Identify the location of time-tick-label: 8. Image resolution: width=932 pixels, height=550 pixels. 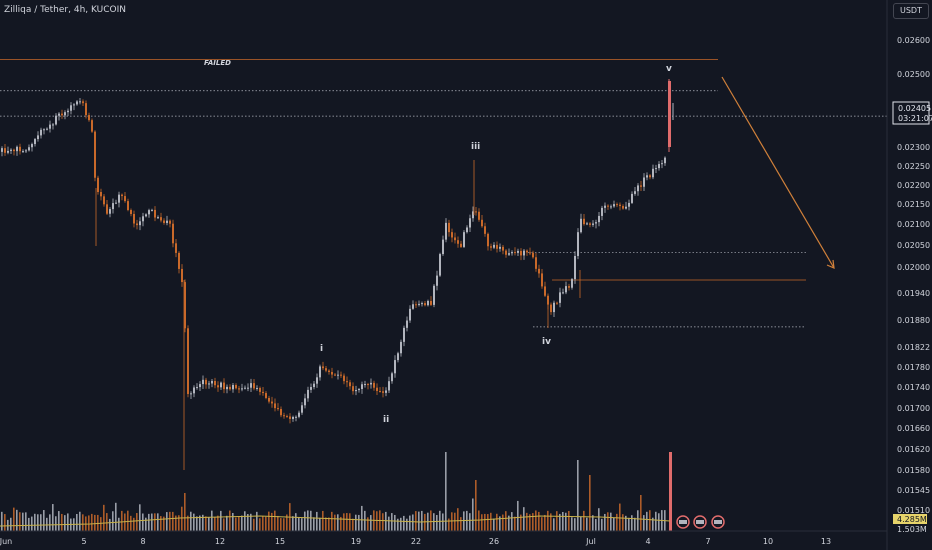
(142, 541).